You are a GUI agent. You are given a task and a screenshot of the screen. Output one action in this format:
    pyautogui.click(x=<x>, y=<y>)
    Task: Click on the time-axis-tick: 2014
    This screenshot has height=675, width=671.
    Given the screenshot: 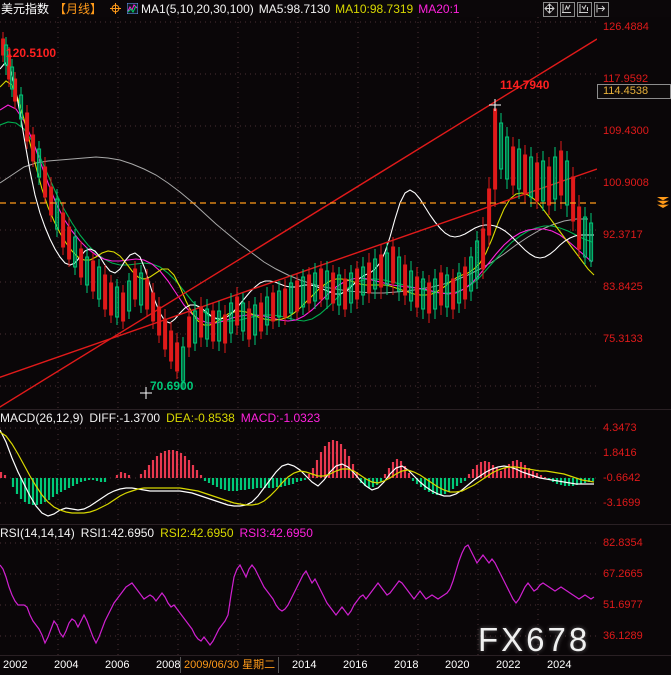 What is the action you would take?
    pyautogui.click(x=304, y=665)
    